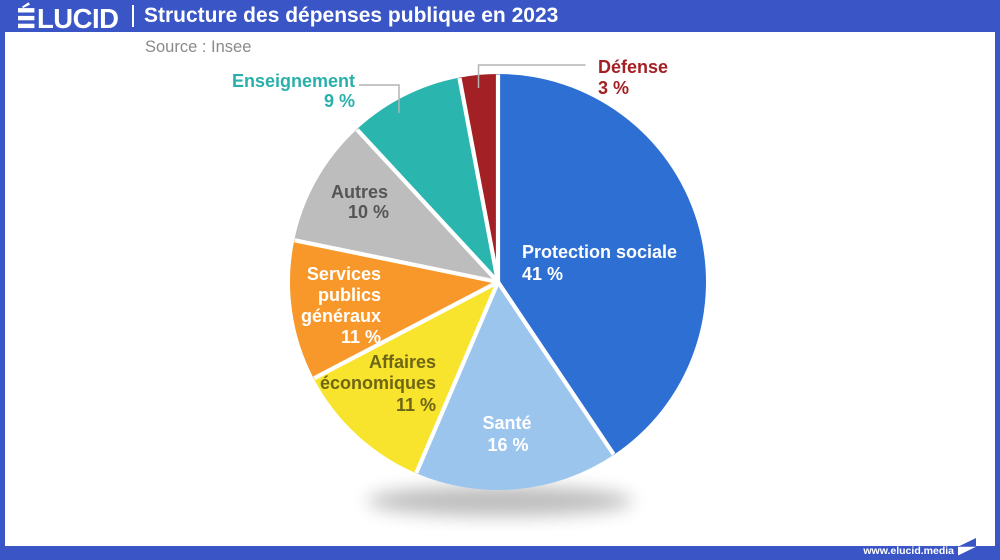  Describe the element at coordinates (293, 81) in the screenshot. I see `svg-text: Enseignement` at that location.